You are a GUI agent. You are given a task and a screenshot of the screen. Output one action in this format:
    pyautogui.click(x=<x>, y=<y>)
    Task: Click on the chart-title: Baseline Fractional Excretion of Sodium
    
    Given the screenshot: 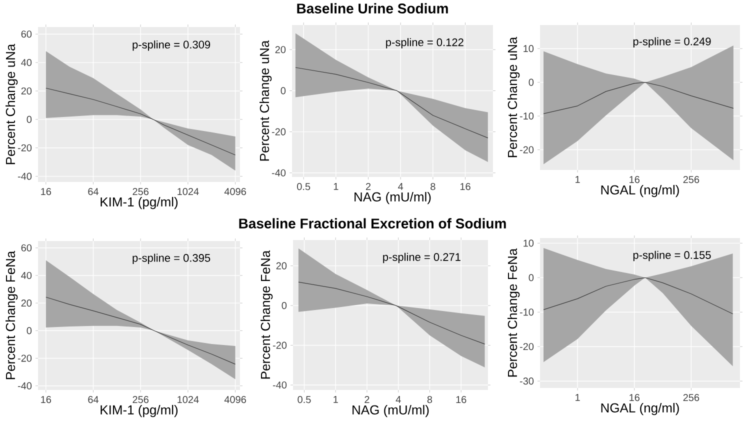 What is the action you would take?
    pyautogui.click(x=372, y=223)
    